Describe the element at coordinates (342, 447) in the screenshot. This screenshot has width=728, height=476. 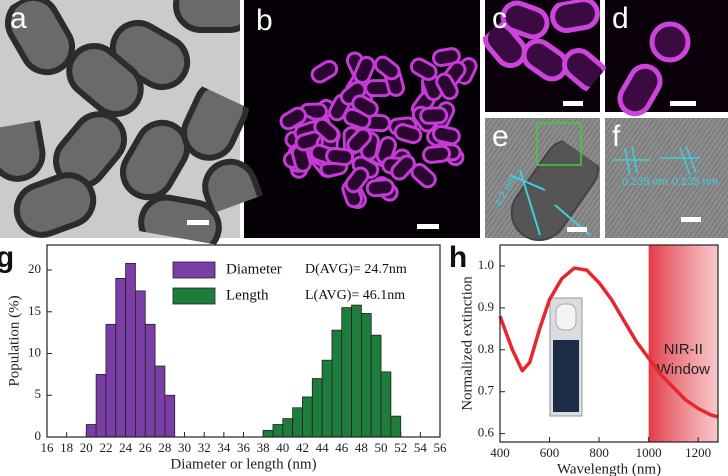
I see `x-tick-label: 46` at that location.